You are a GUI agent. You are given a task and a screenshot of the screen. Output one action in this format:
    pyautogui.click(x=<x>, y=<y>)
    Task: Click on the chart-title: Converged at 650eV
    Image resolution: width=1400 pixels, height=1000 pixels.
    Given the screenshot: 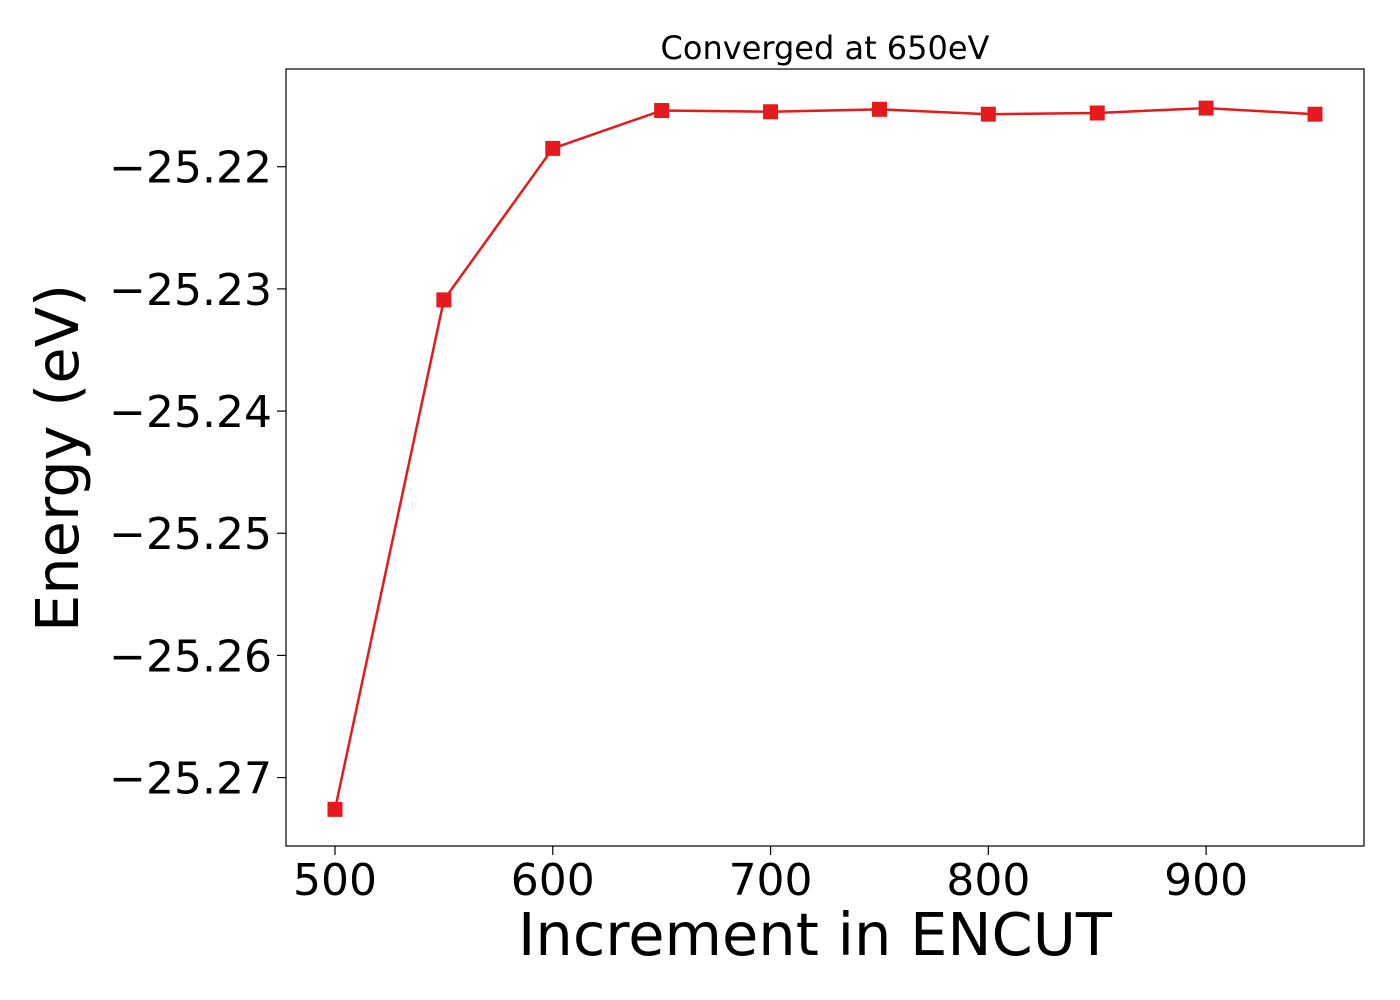 What is the action you would take?
    pyautogui.click(x=825, y=48)
    